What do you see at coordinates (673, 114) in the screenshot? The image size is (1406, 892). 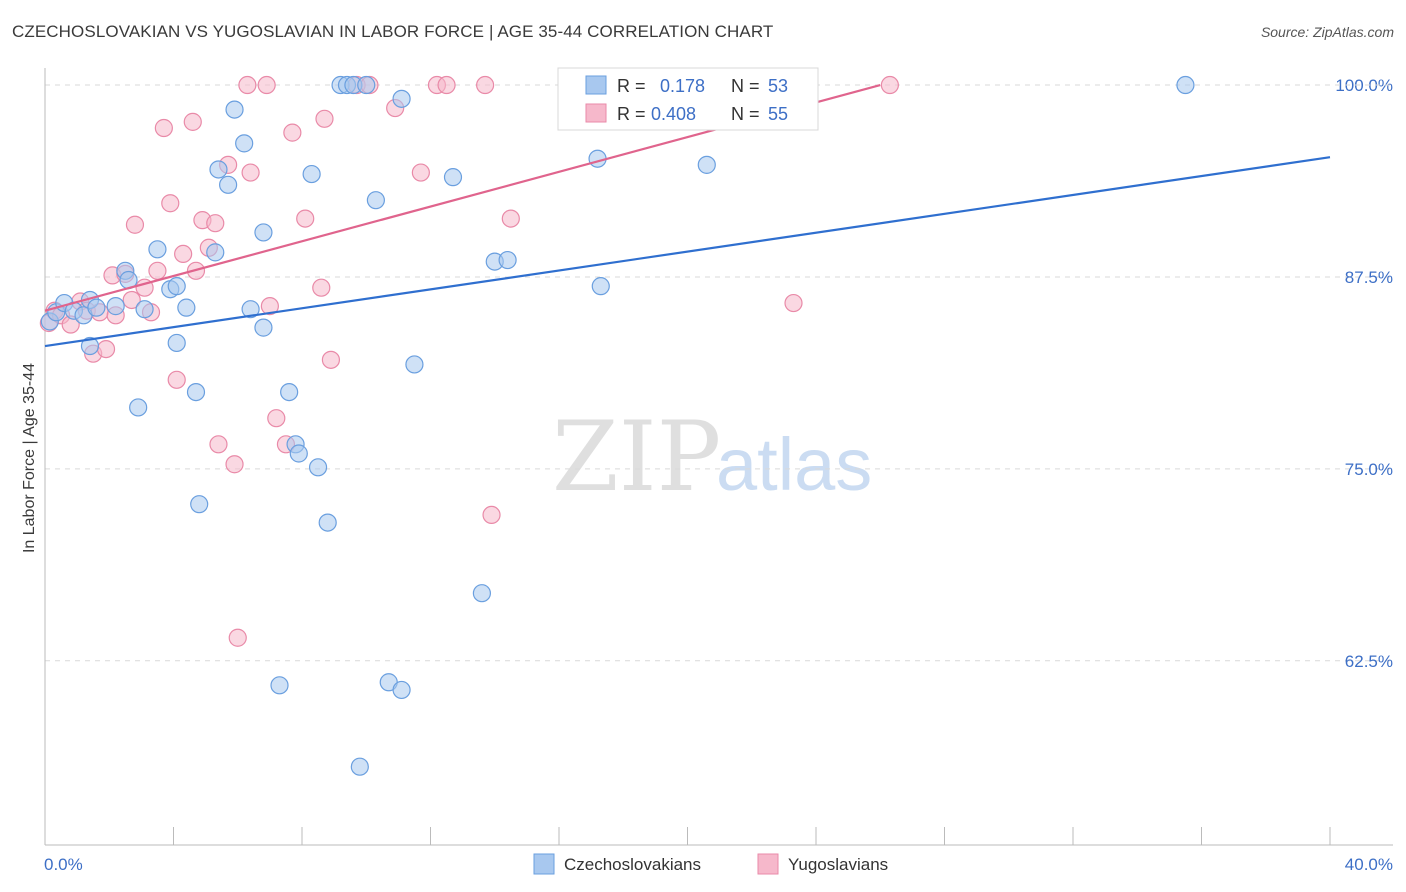 I see `stats-r-value-pink: 0.408` at bounding box center [673, 114].